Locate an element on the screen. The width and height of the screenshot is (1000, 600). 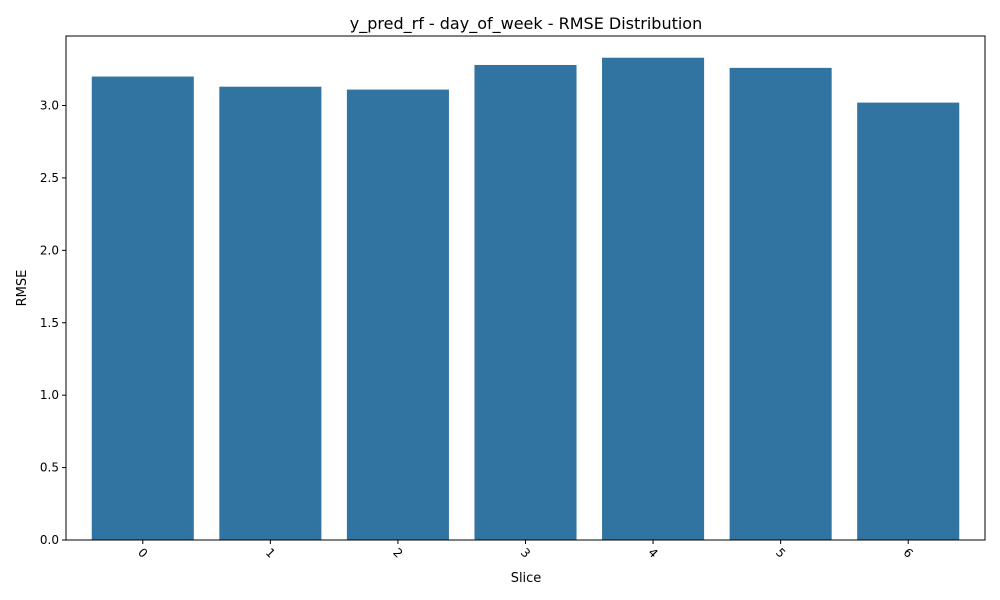
y-tick-label: 2.5 is located at coordinates (49, 178).